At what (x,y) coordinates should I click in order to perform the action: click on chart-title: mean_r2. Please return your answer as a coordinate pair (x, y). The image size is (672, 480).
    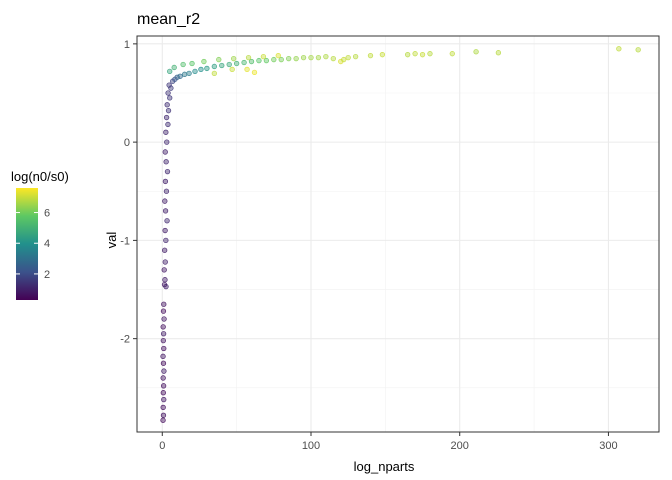
    Looking at the image, I should click on (168, 19).